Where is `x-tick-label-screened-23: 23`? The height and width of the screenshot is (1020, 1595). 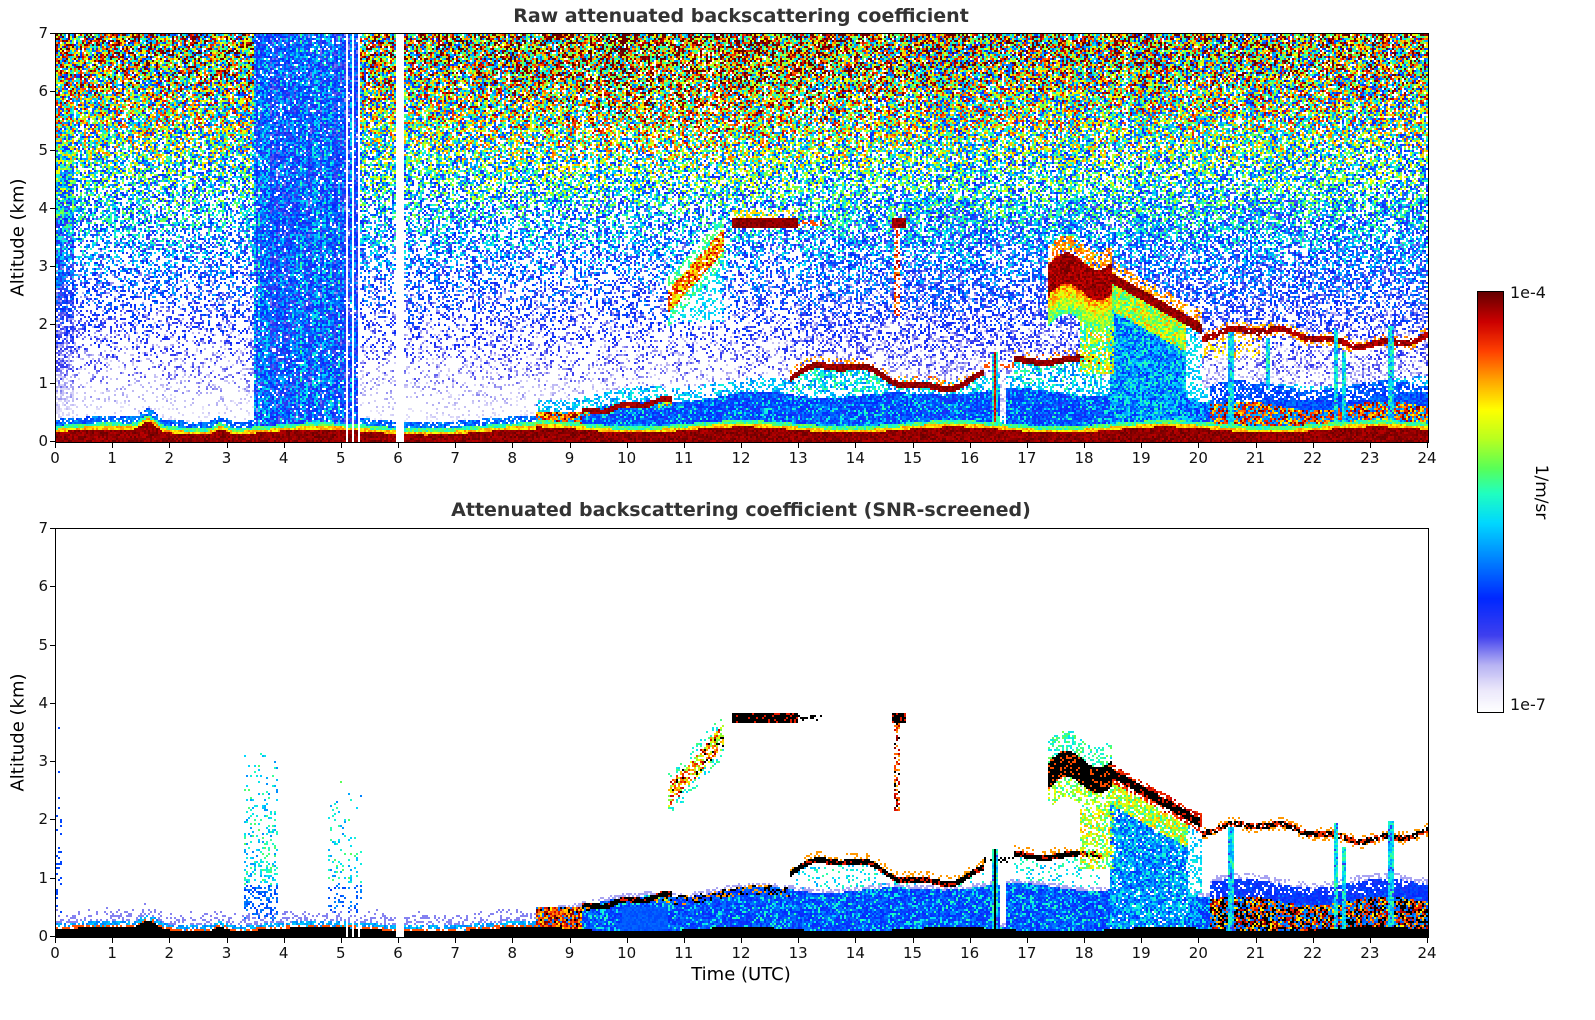 x-tick-label-screened-23: 23 is located at coordinates (1370, 953).